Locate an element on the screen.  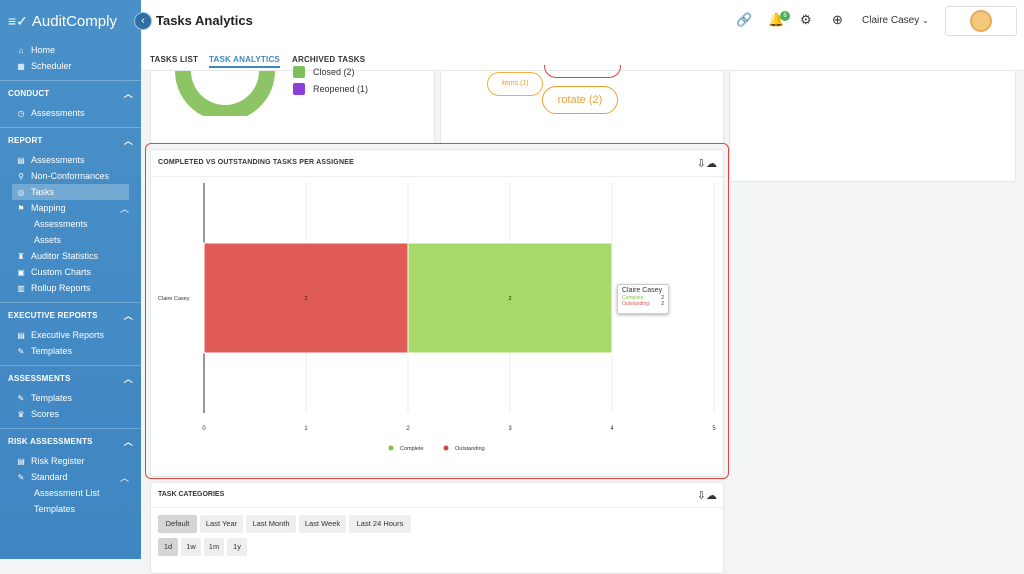
period-1w-button: 1w is located at coordinates (191, 547).